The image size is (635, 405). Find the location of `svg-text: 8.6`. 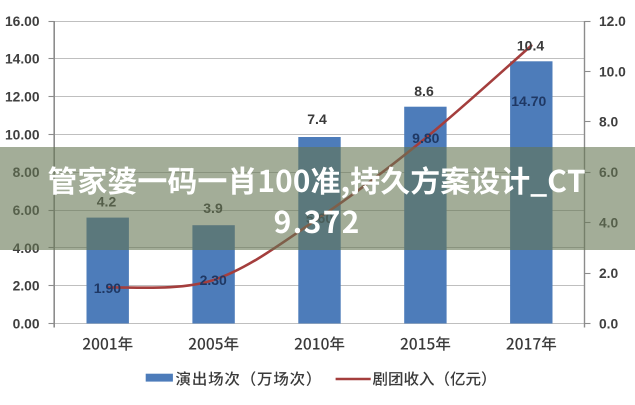

svg-text: 8.6 is located at coordinates (424, 91).